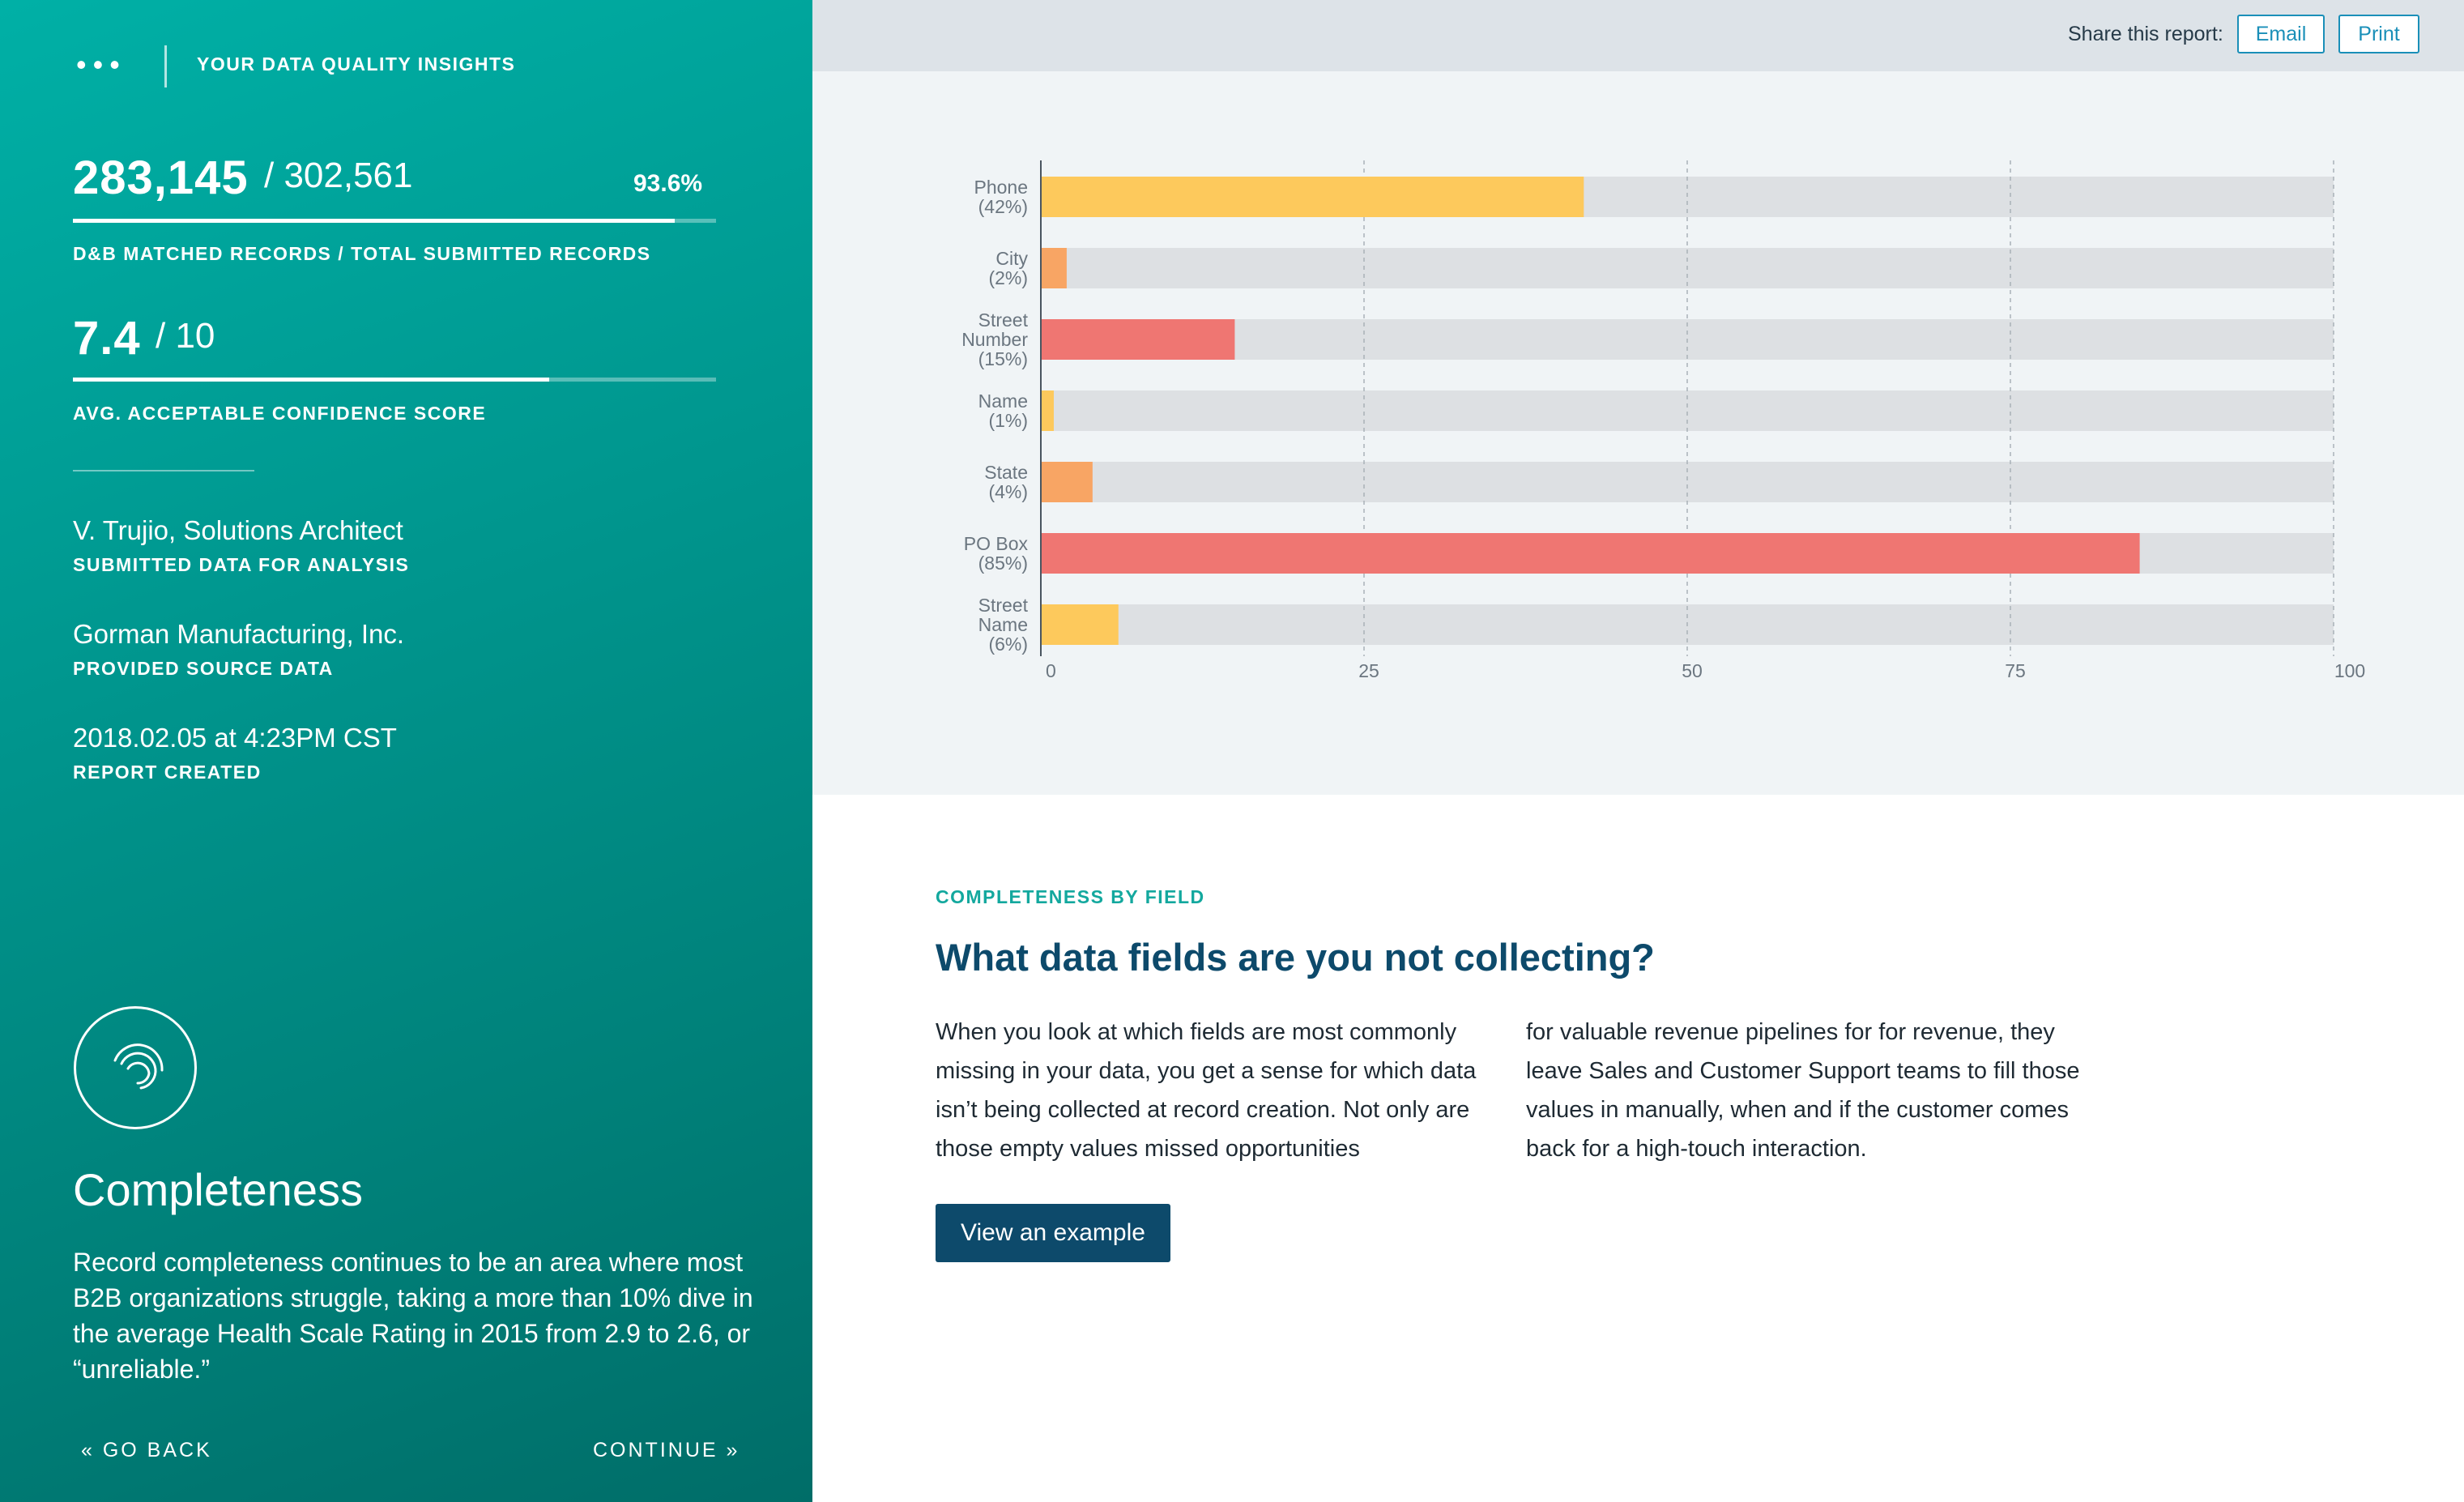  What do you see at coordinates (280, 413) in the screenshot?
I see `confidence-score-label: AVG. ACCEPTABLE CONFIDENCE SCORE` at bounding box center [280, 413].